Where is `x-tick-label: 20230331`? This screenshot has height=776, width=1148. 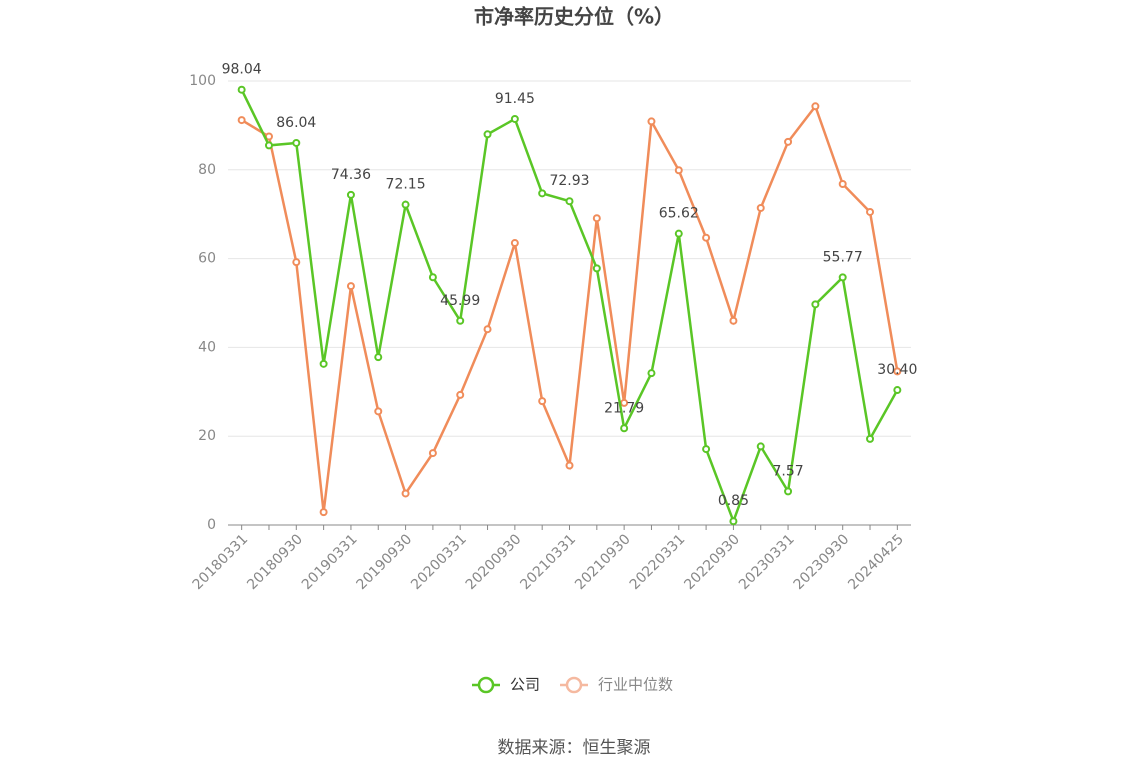 x-tick-label: 20230331 is located at coordinates (767, 562).